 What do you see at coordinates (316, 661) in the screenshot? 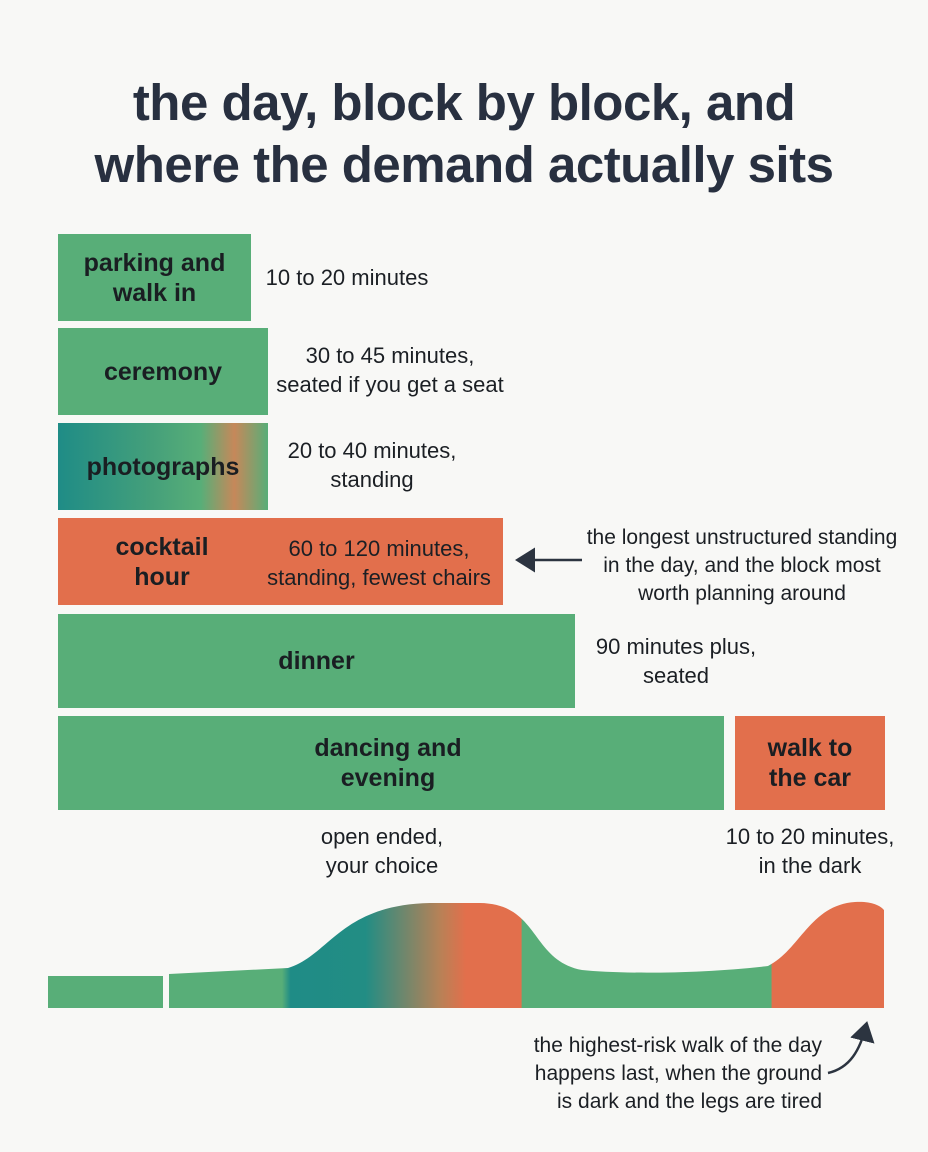
I see `block-dinner: dinner` at bounding box center [316, 661].